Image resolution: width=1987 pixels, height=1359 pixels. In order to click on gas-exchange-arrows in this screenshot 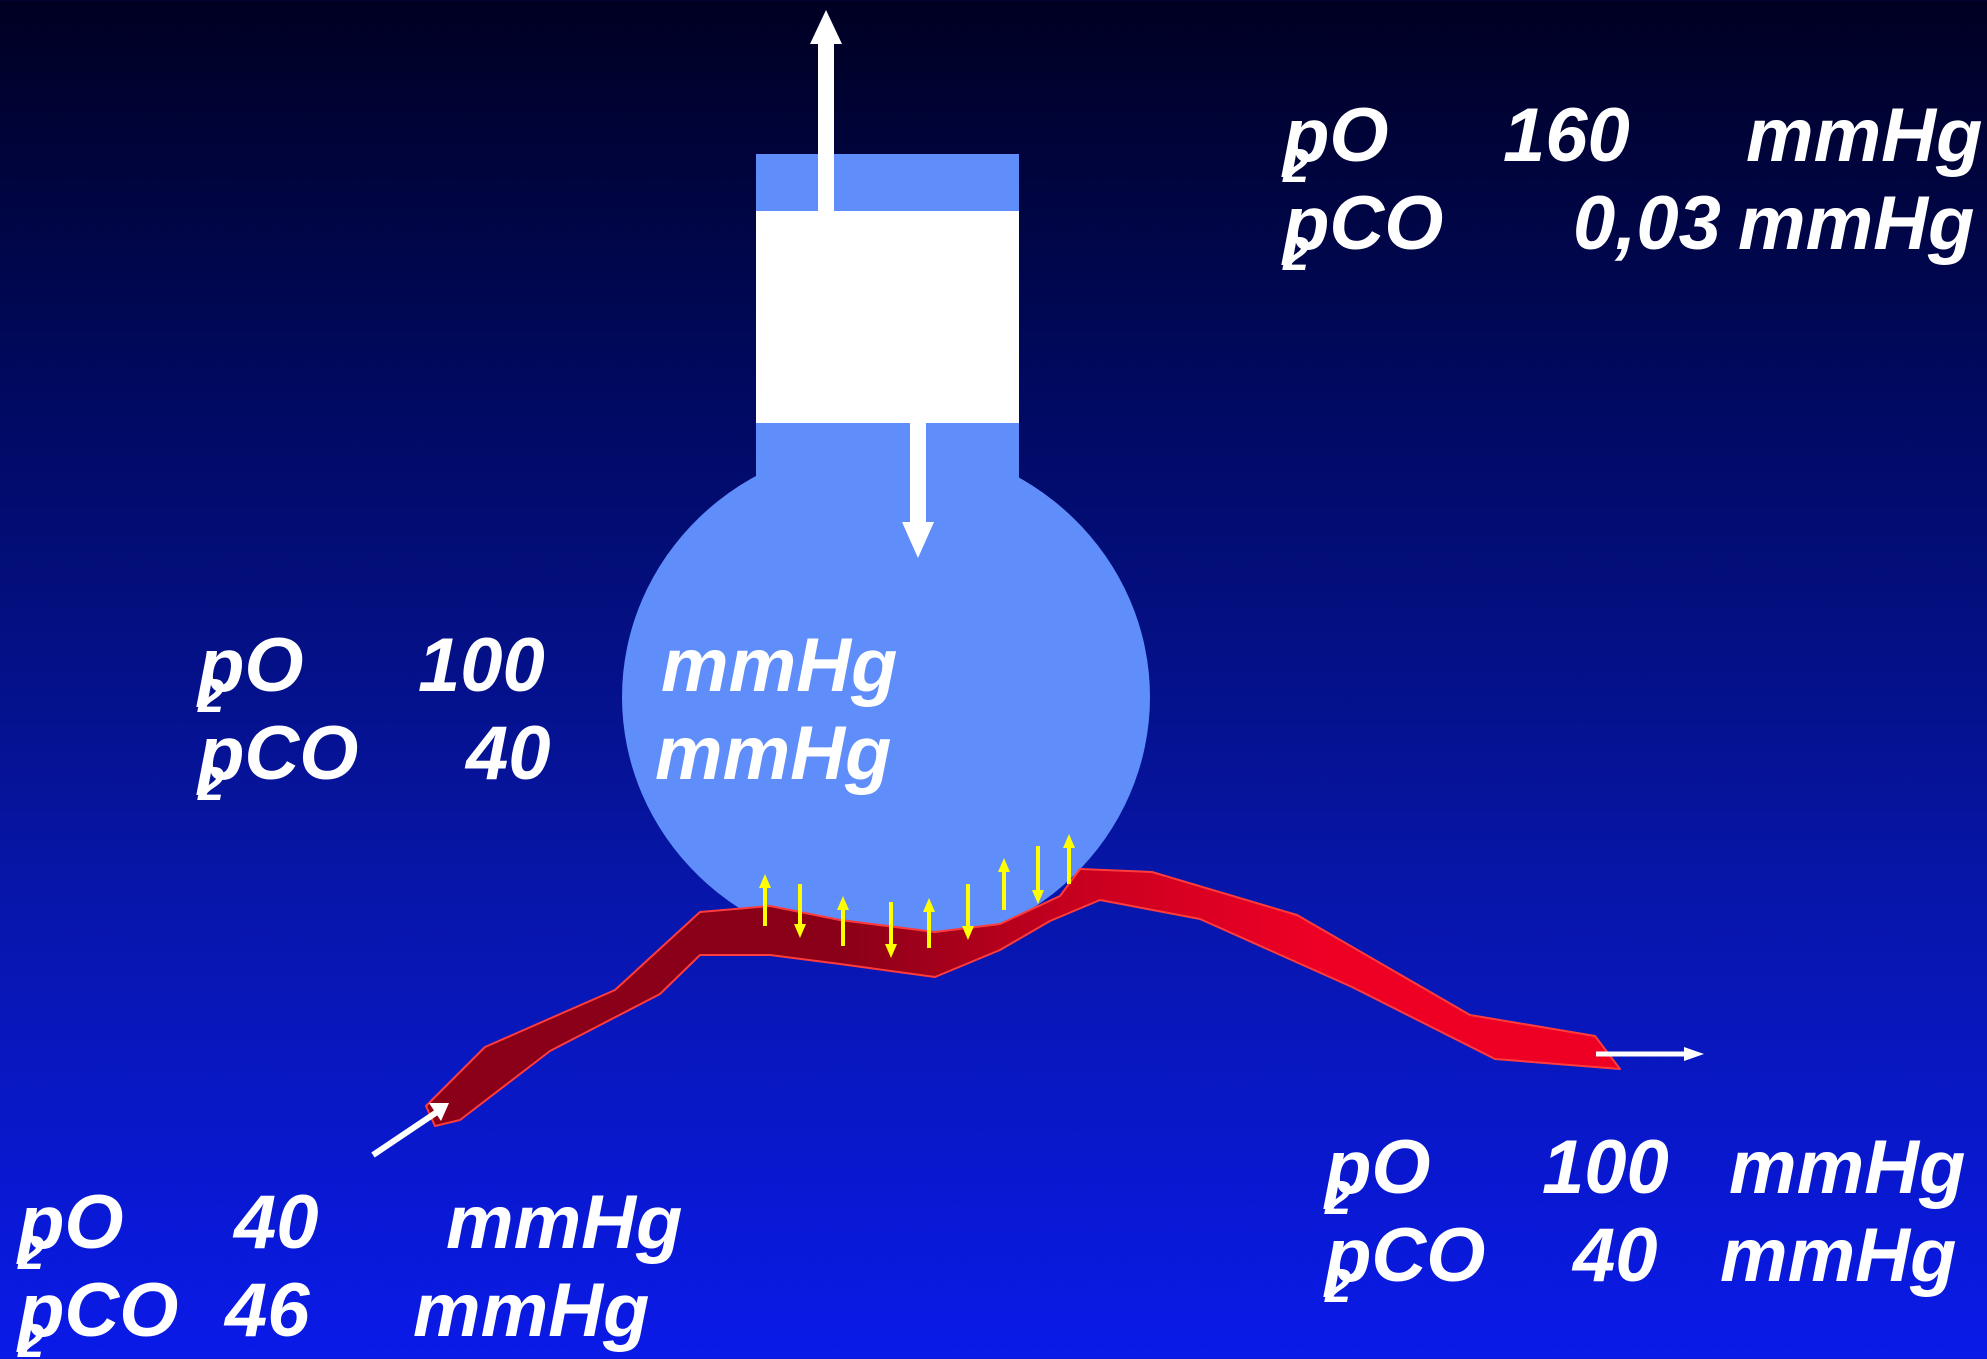, I will do `click(917, 896)`.